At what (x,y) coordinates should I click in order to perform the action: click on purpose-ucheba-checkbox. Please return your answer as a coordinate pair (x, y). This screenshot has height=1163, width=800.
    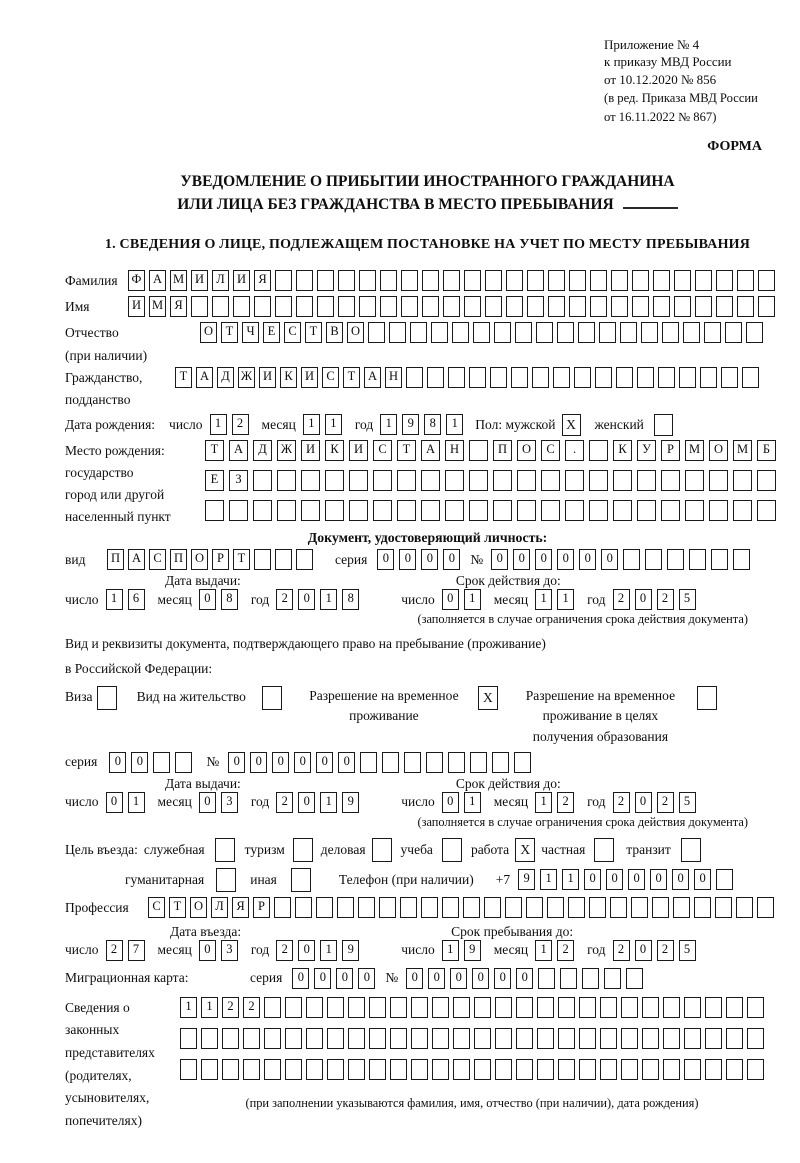
    Looking at the image, I should click on (451, 849).